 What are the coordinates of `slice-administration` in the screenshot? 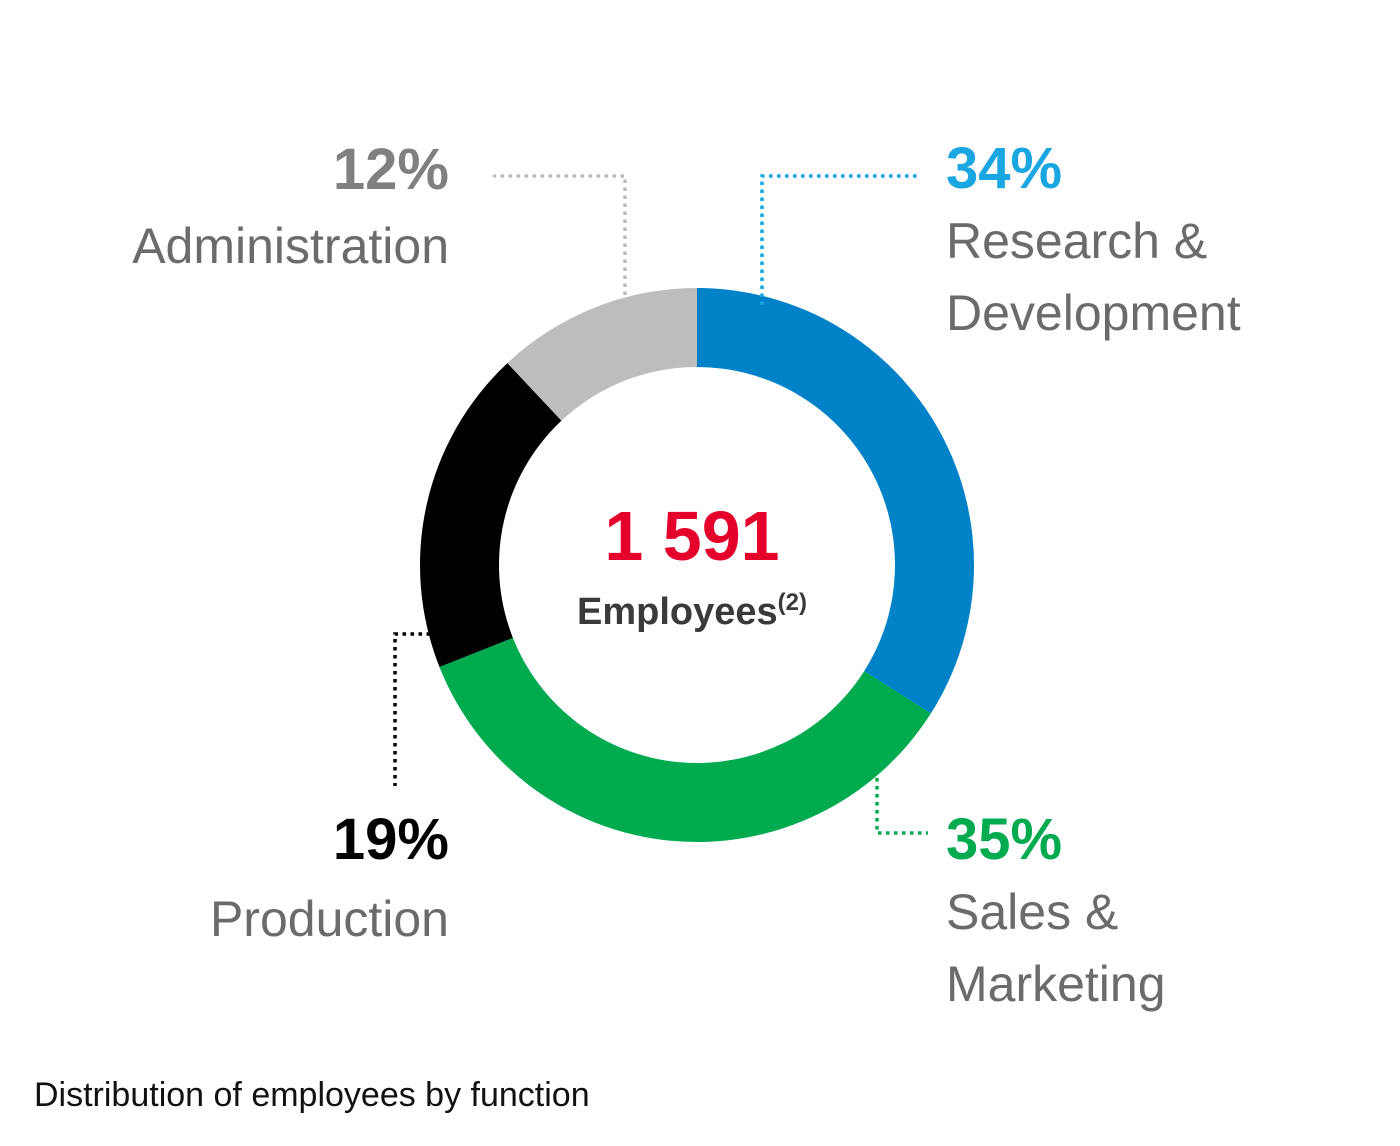 It's located at (602, 354).